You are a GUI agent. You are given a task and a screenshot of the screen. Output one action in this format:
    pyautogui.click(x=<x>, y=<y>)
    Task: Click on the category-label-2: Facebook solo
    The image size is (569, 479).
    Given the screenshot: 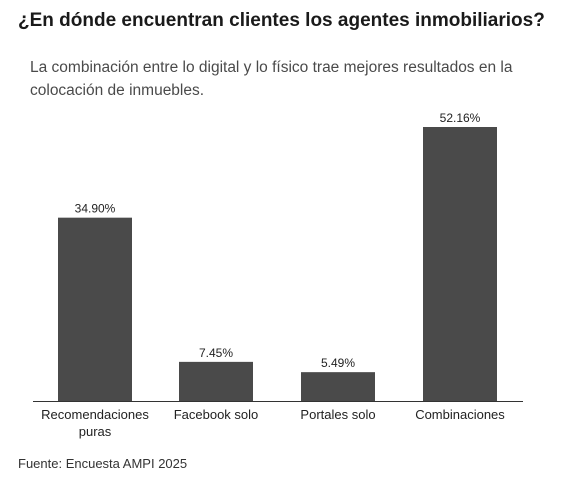 What is the action you would take?
    pyautogui.click(x=216, y=414)
    